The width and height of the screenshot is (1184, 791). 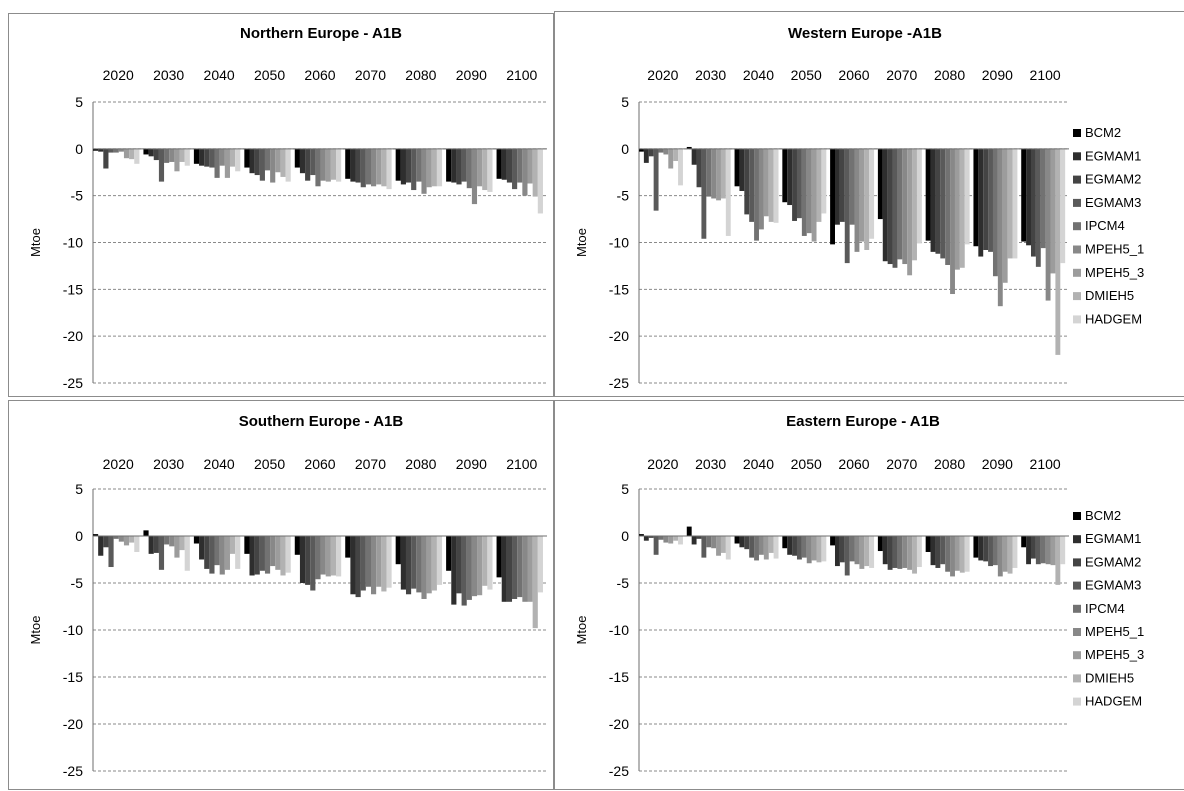 I want to click on bar-ipcm4-2060, so click(x=318, y=558).